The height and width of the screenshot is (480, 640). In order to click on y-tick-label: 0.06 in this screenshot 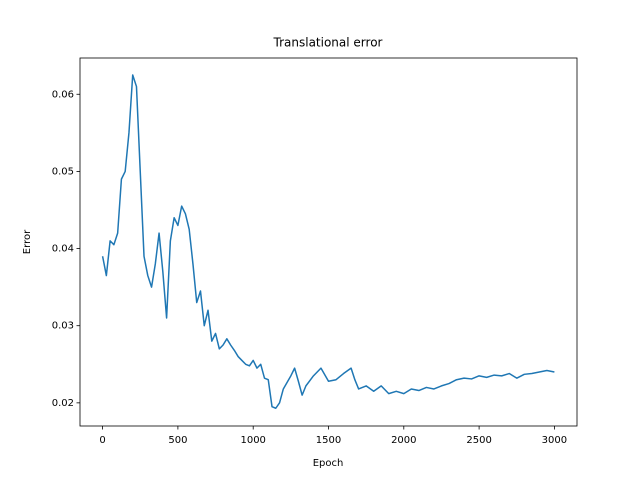, I will do `click(63, 94)`.